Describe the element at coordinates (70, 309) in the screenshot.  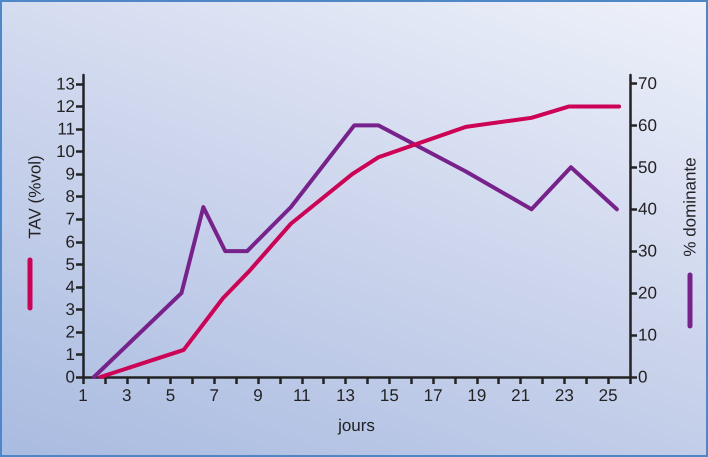
I see `y-tick-label: 3` at that location.